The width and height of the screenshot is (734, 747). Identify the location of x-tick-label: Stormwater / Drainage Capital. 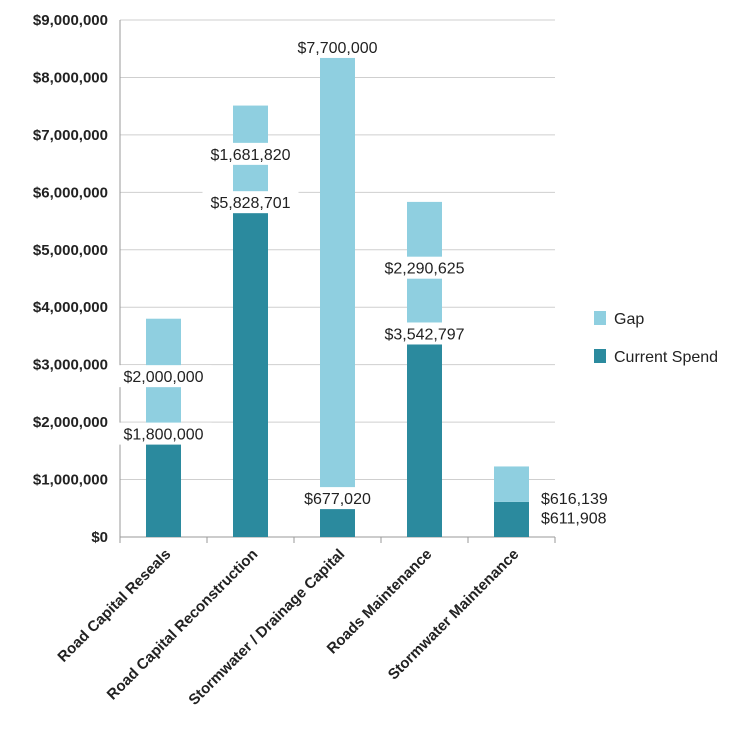
(266, 627).